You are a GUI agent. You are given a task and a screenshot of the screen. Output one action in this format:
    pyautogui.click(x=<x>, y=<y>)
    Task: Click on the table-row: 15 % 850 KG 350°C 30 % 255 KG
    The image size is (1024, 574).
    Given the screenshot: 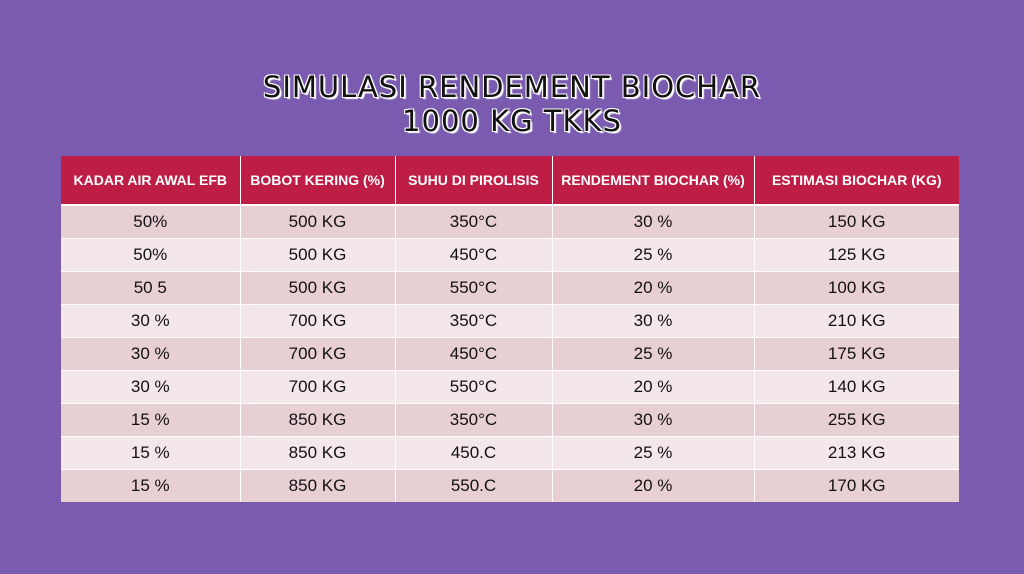 What is the action you would take?
    pyautogui.click(x=510, y=420)
    